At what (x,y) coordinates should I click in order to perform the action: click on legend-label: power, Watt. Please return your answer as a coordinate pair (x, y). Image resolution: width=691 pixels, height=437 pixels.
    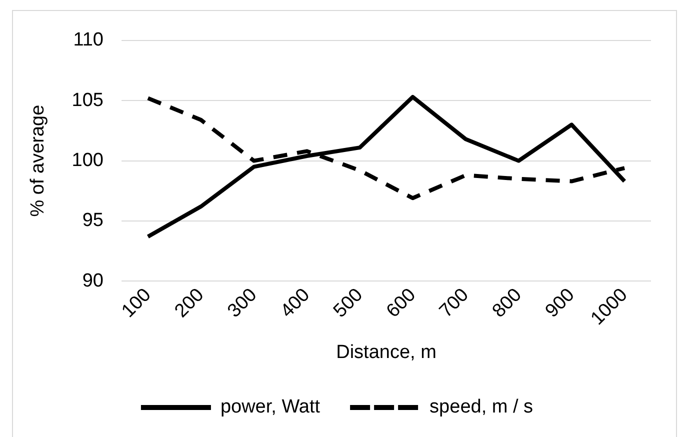
    Looking at the image, I should click on (270, 407).